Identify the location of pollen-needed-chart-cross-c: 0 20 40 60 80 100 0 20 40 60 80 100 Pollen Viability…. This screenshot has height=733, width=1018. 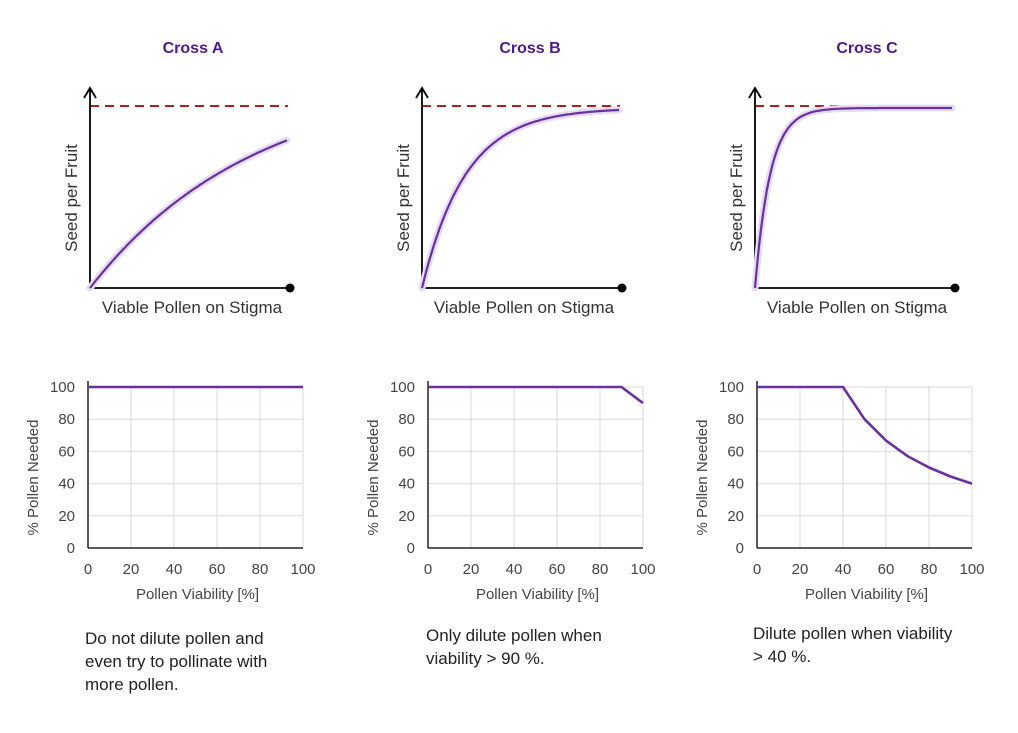
(839, 491).